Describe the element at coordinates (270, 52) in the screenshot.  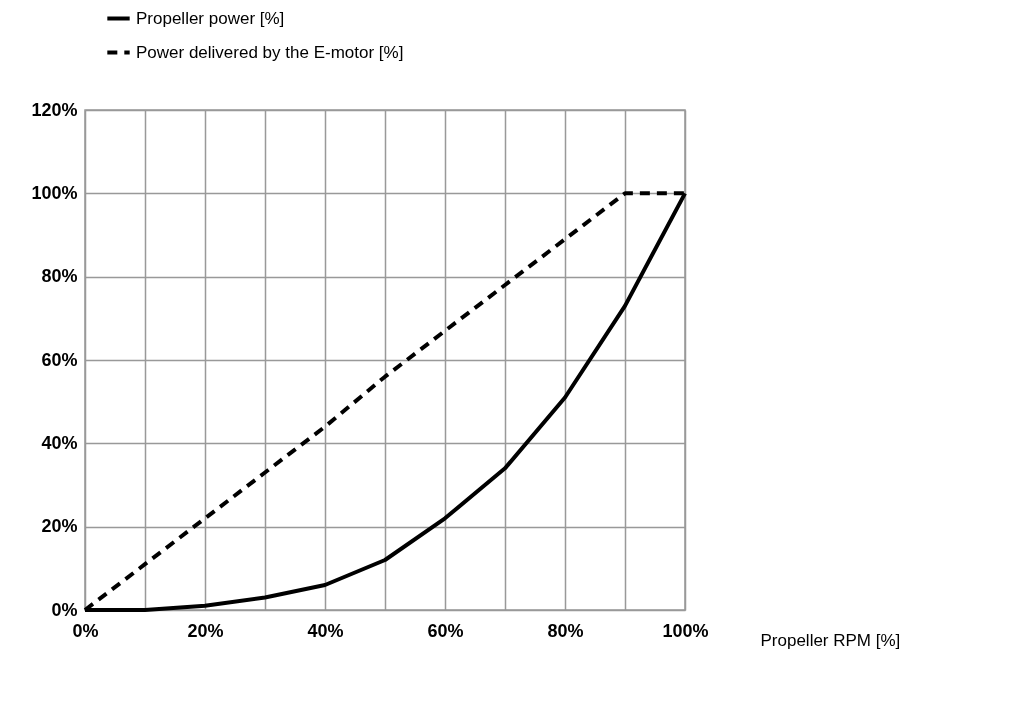
I see `legend-label: Power delivered by the E-motor [%]` at that location.